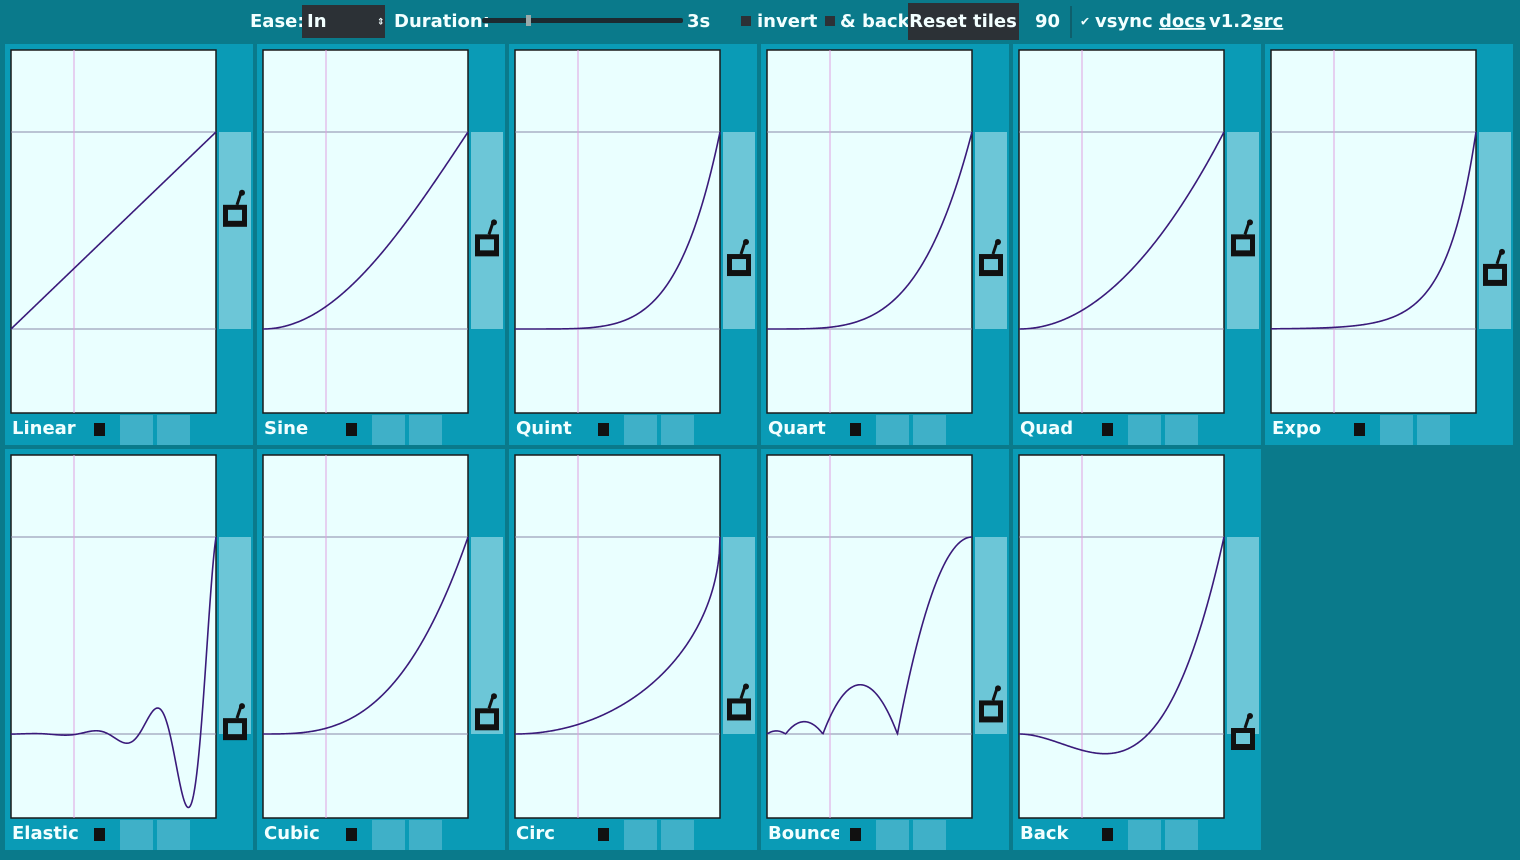  Describe the element at coordinates (1085, 22) in the screenshot. I see `vsync-check: ✔` at that location.